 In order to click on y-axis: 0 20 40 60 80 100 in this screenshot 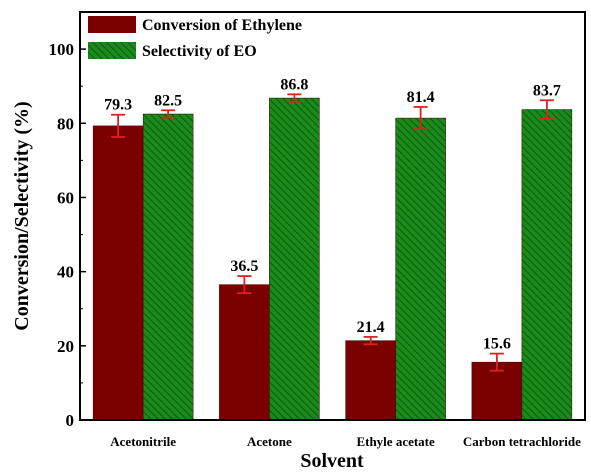, I will do `click(67, 235)`.